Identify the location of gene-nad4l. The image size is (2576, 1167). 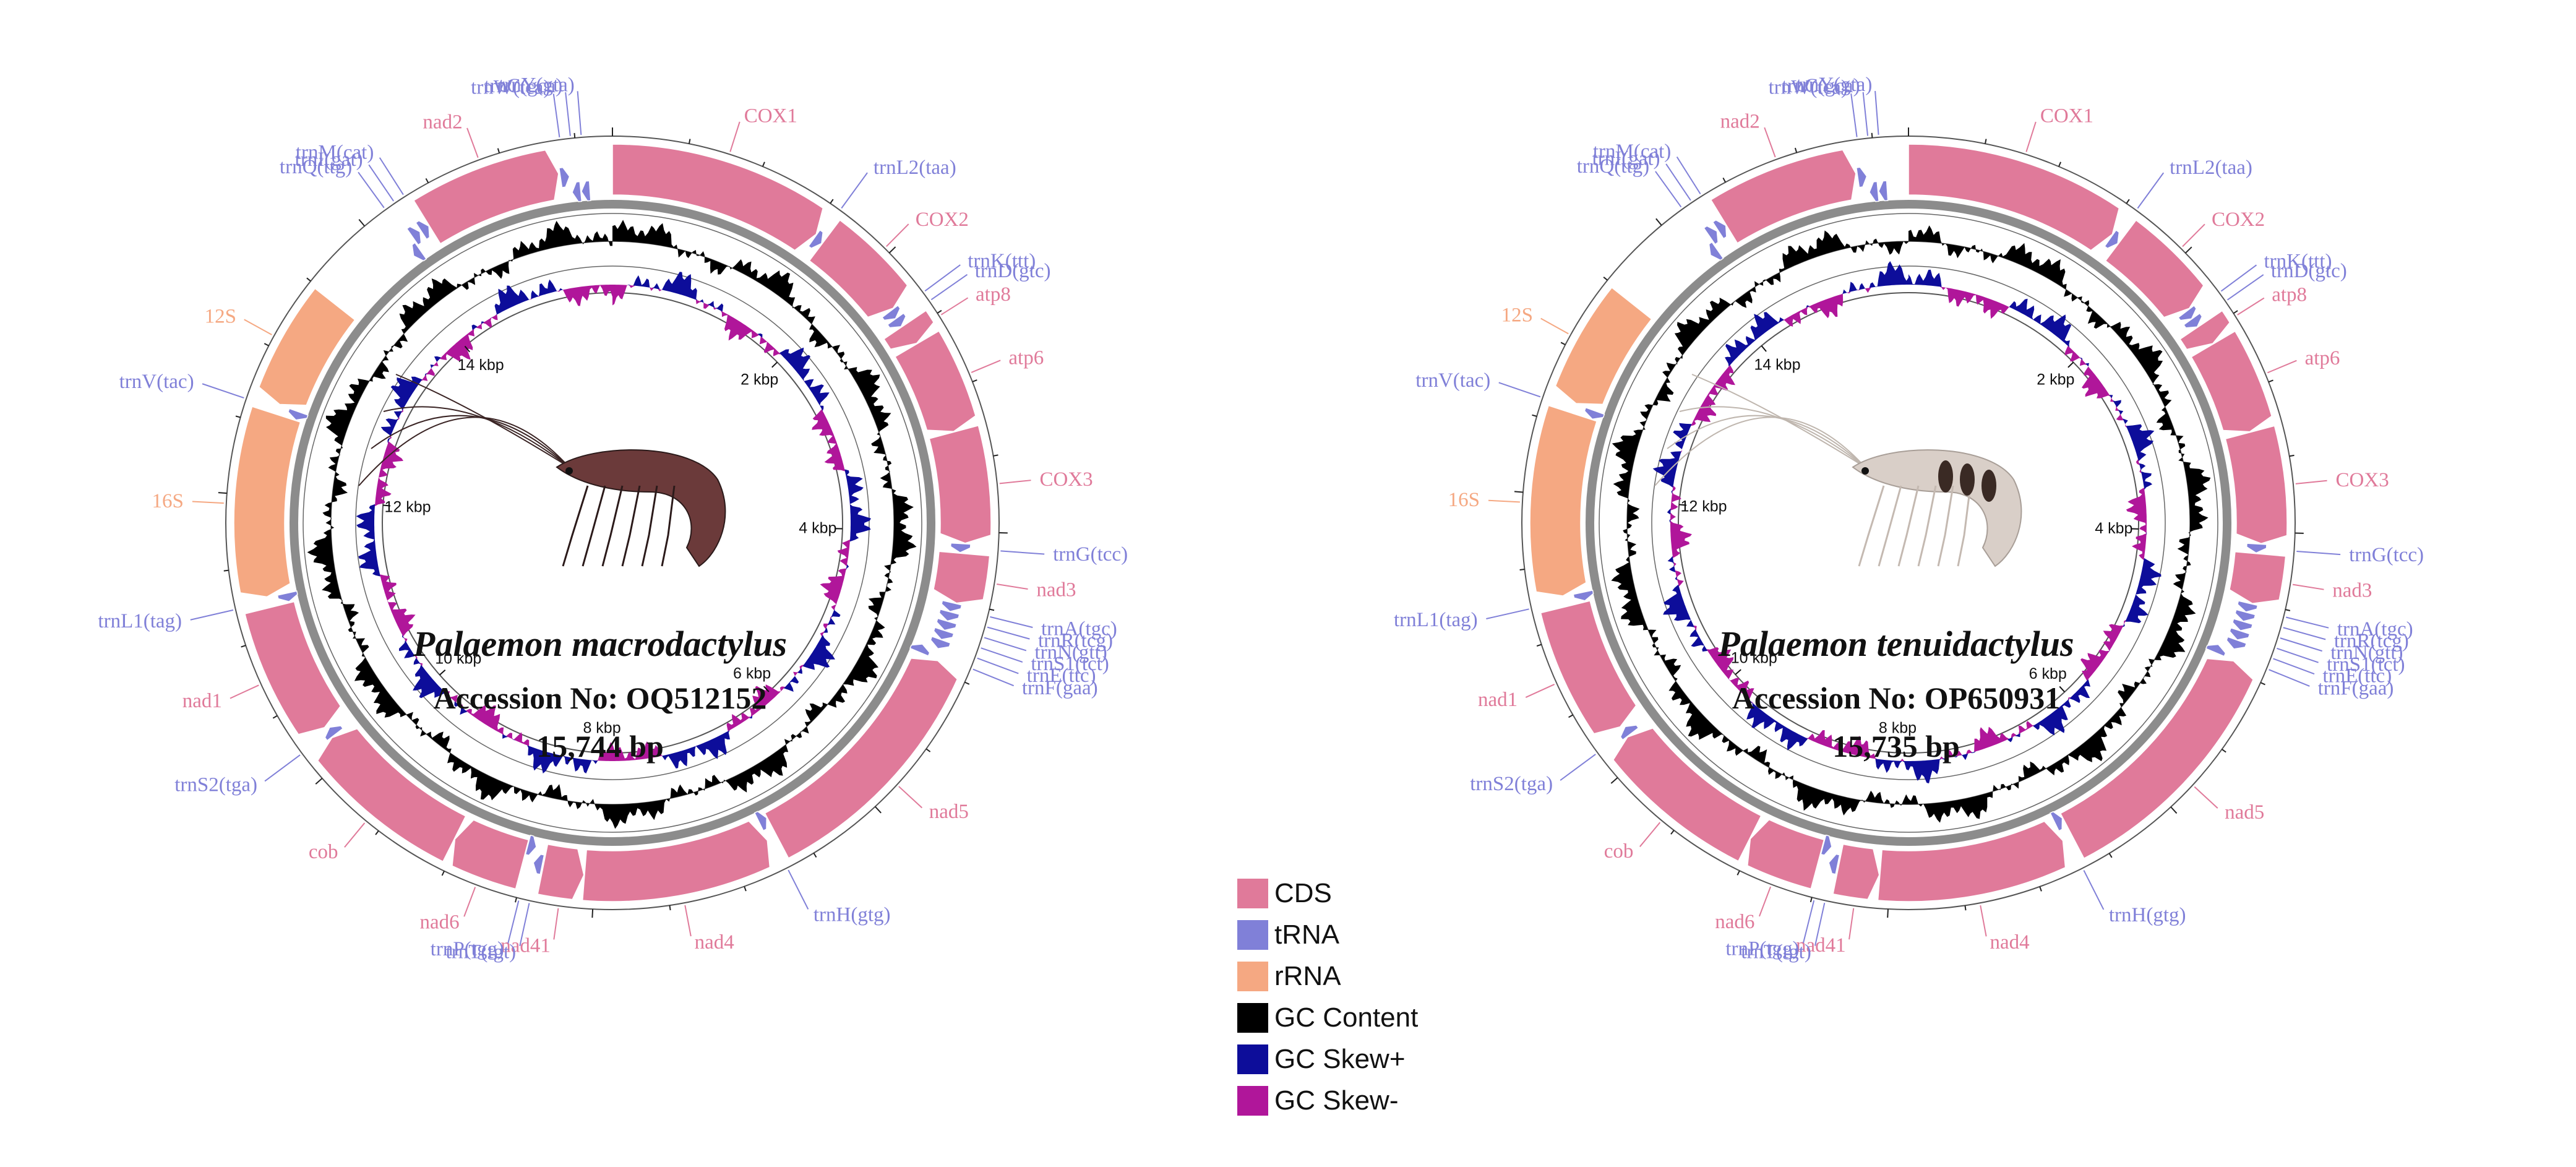
(1856, 872).